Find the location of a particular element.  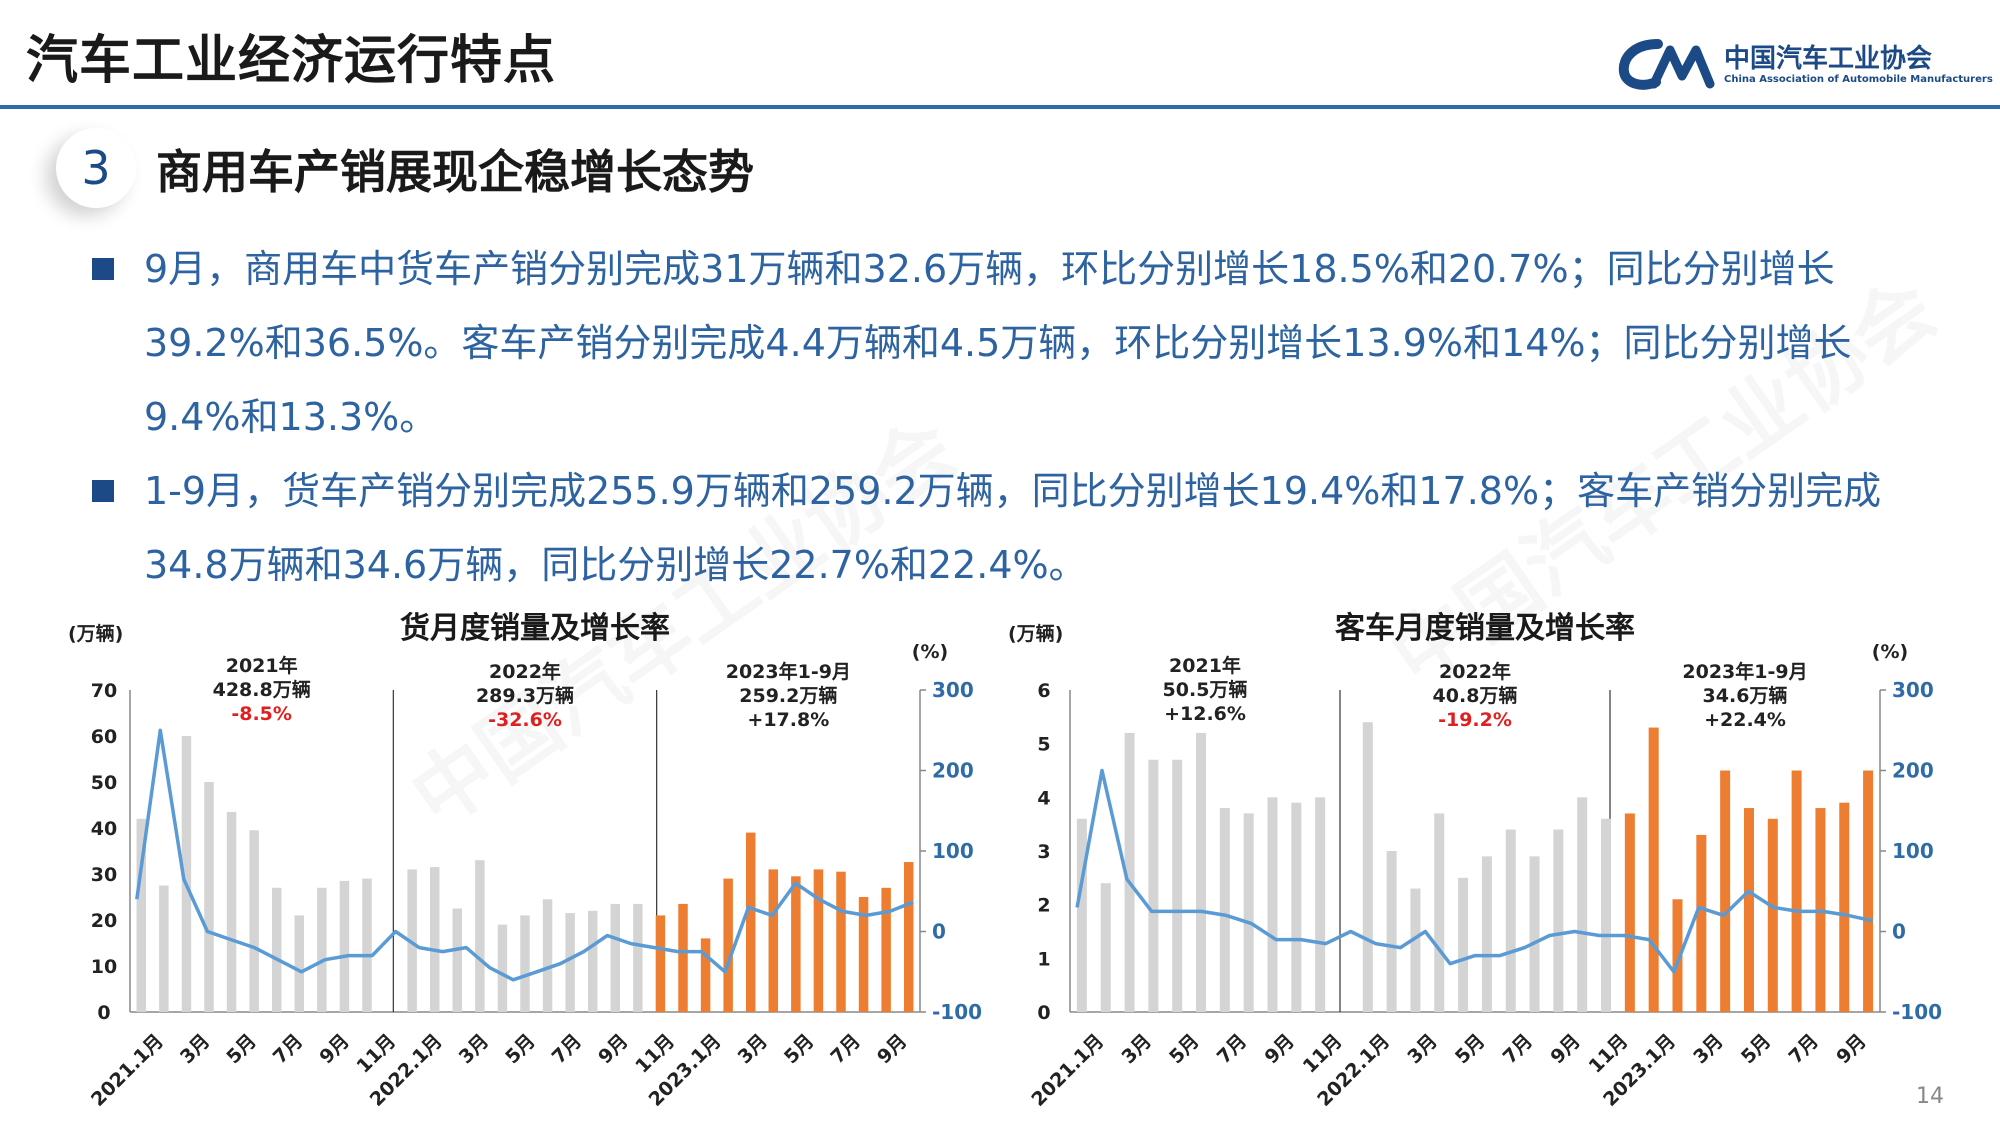

caam-logo-icon is located at coordinates (1666, 64).